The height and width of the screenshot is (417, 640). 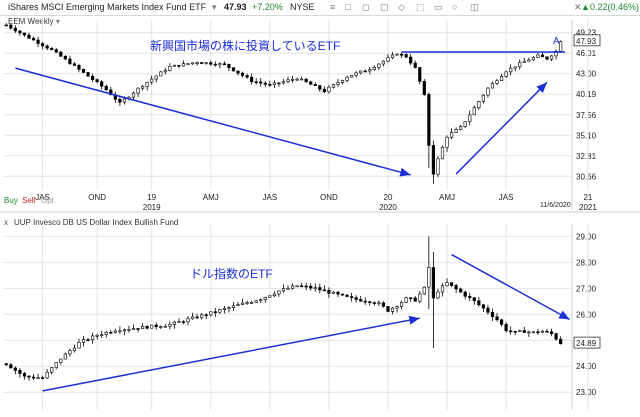 I want to click on opt-link: Opt, so click(x=47, y=200).